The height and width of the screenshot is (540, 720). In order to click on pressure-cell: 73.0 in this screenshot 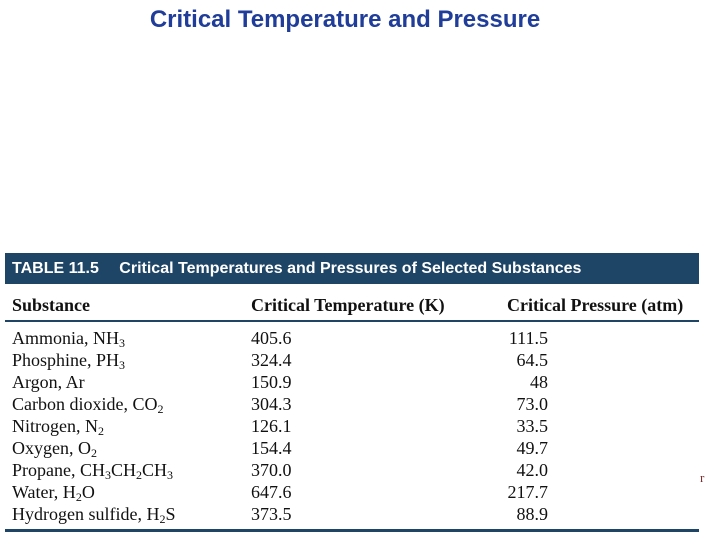, I will do `click(532, 404)`.